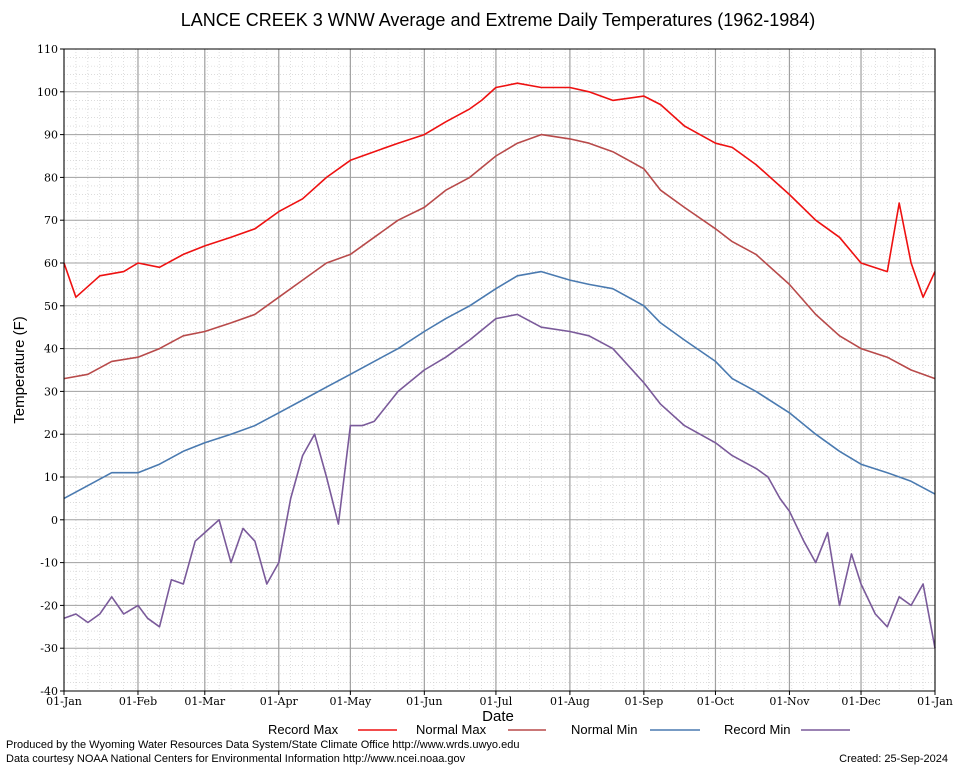 The width and height of the screenshot is (954, 768). Describe the element at coordinates (716, 701) in the screenshot. I see `x-tick-label: 01-Oct` at that location.